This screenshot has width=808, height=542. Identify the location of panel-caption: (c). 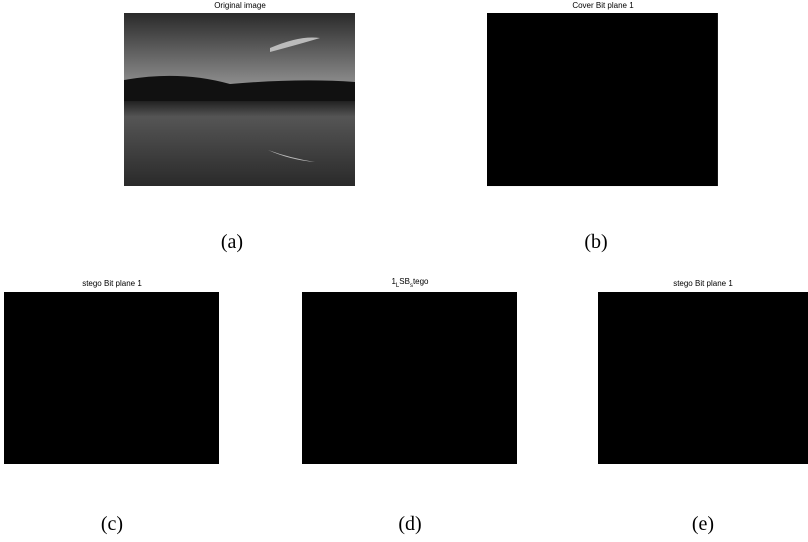
(112, 524).